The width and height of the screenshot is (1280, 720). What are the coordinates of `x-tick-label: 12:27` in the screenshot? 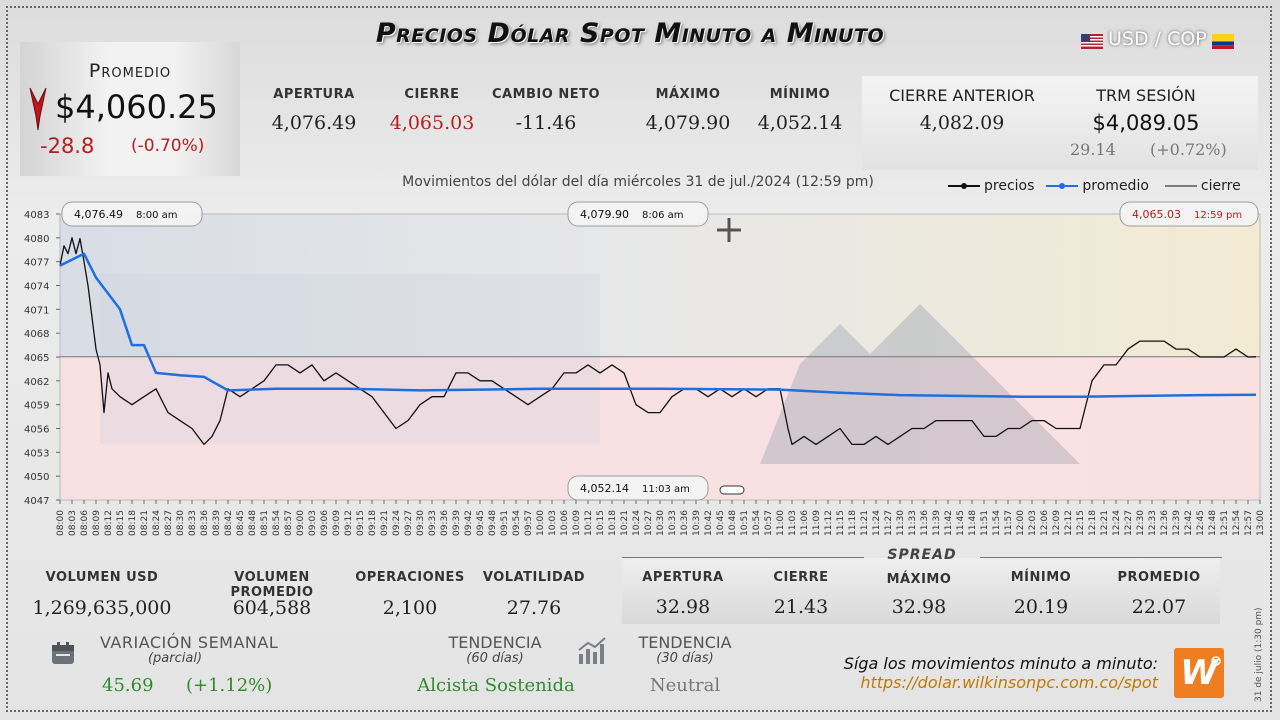 It's located at (1129, 523).